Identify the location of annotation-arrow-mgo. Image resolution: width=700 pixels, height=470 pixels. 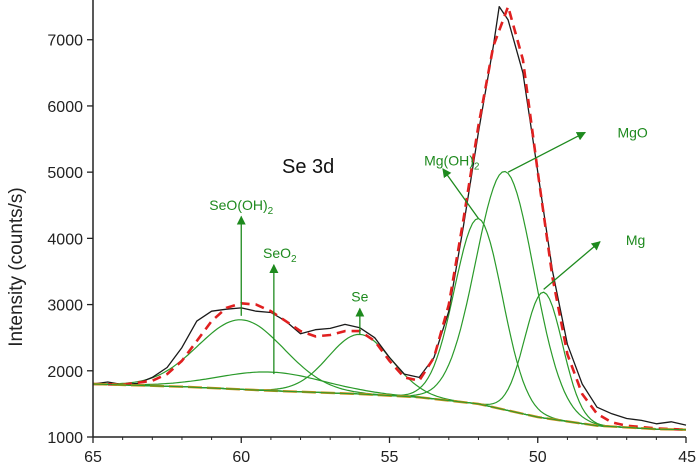
(546, 152).